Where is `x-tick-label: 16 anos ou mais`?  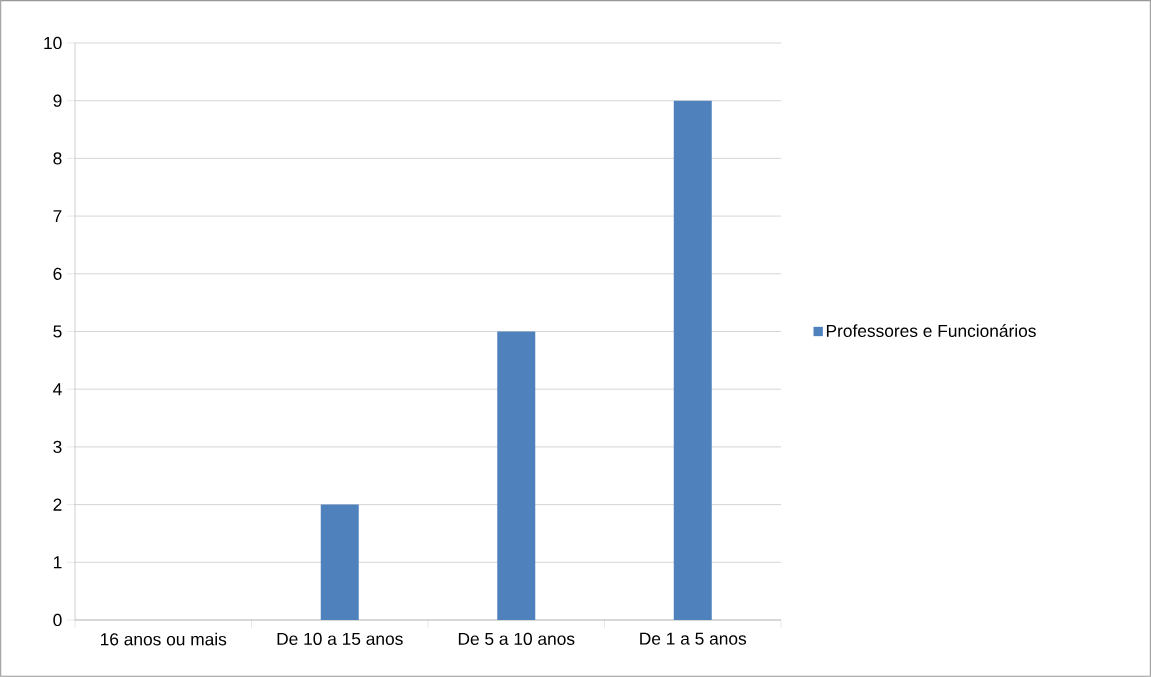
x-tick-label: 16 anos ou mais is located at coordinates (163, 639).